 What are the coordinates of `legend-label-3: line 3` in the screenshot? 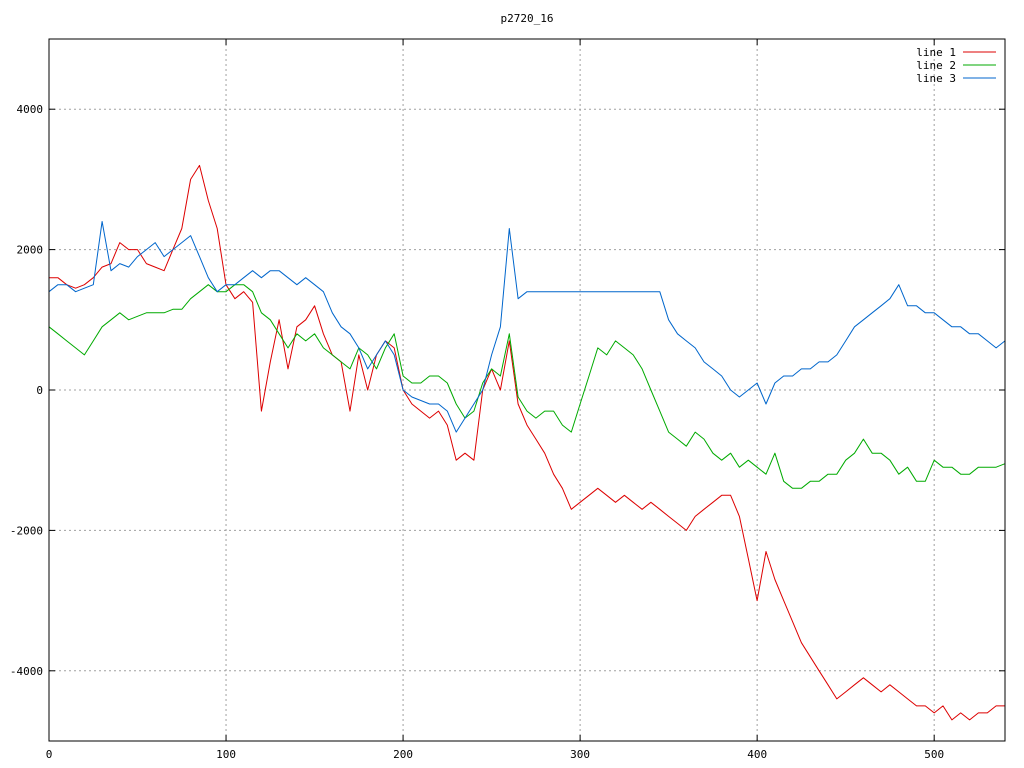 It's located at (936, 78).